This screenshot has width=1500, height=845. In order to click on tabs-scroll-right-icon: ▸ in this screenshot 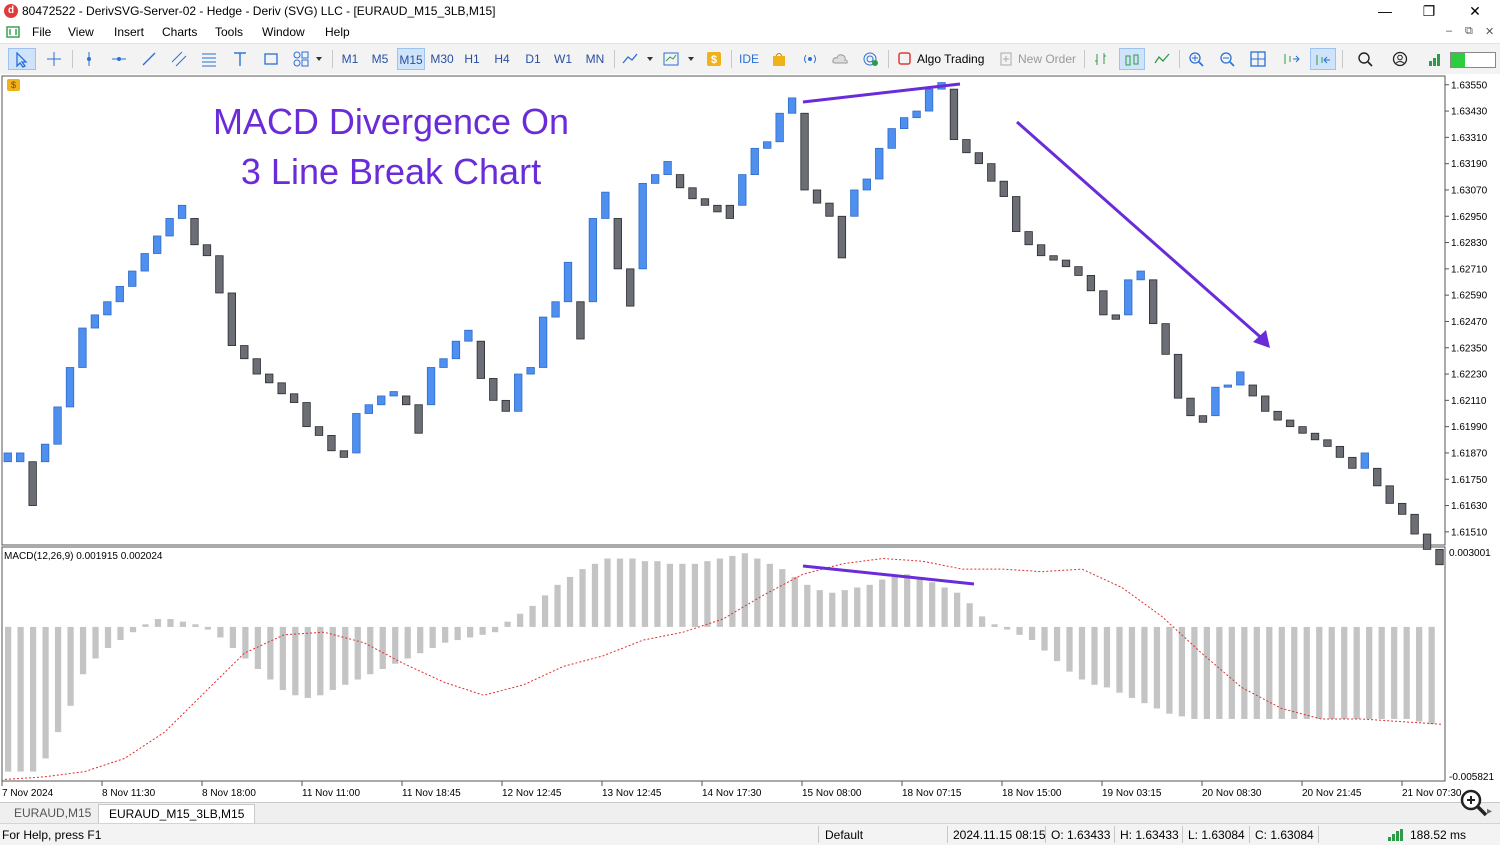, I will do `click(1490, 811)`.